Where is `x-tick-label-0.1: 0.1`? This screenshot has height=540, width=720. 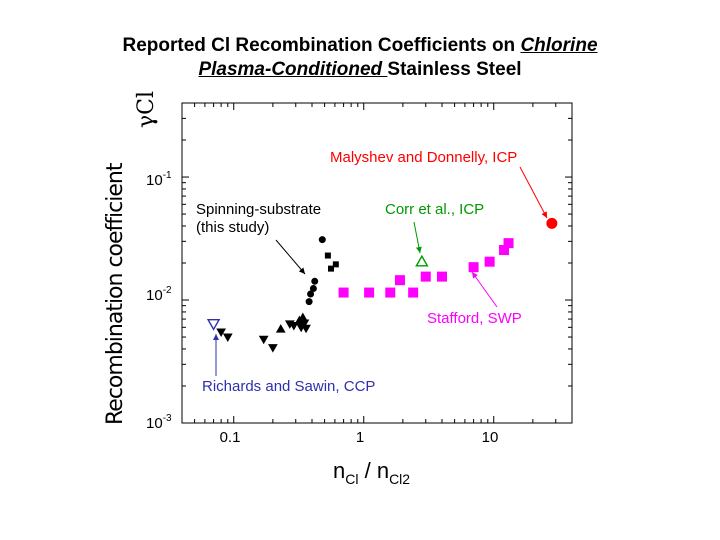 x-tick-label-0.1: 0.1 is located at coordinates (230, 437).